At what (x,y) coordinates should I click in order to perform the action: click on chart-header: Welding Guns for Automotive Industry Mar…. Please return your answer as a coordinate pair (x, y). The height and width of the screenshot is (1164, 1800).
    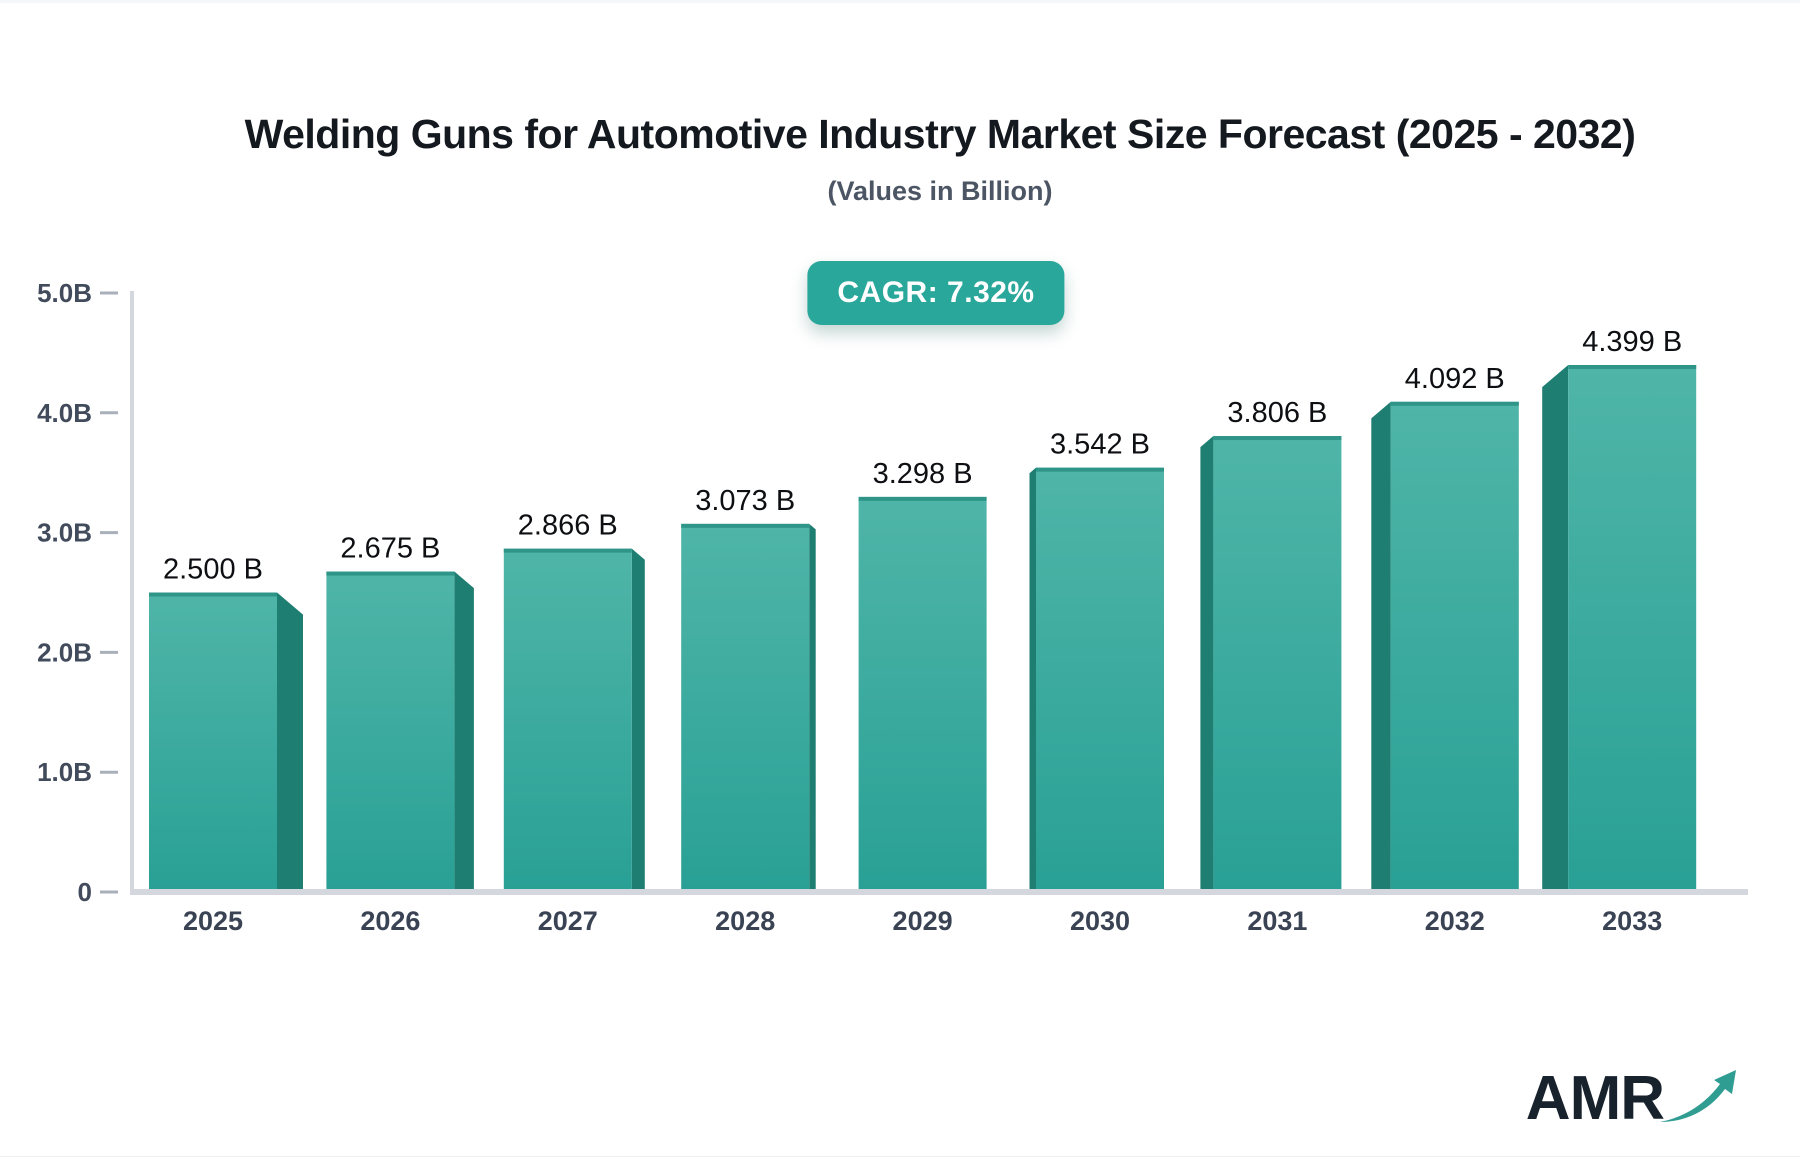
    Looking at the image, I should click on (940, 159).